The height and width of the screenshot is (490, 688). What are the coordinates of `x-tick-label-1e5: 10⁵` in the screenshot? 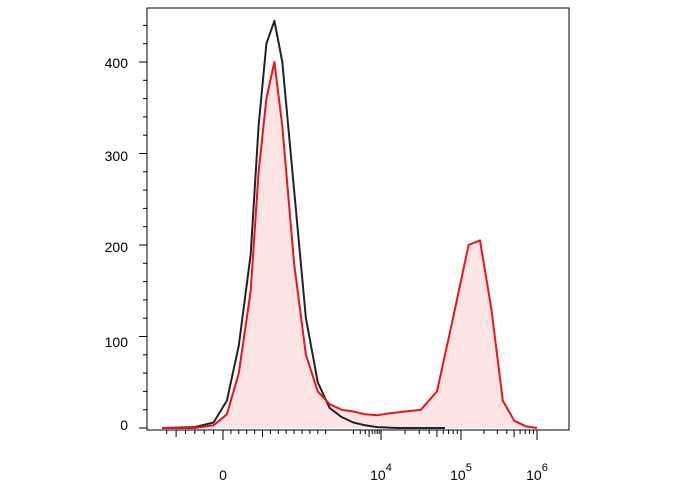 It's located at (461, 472).